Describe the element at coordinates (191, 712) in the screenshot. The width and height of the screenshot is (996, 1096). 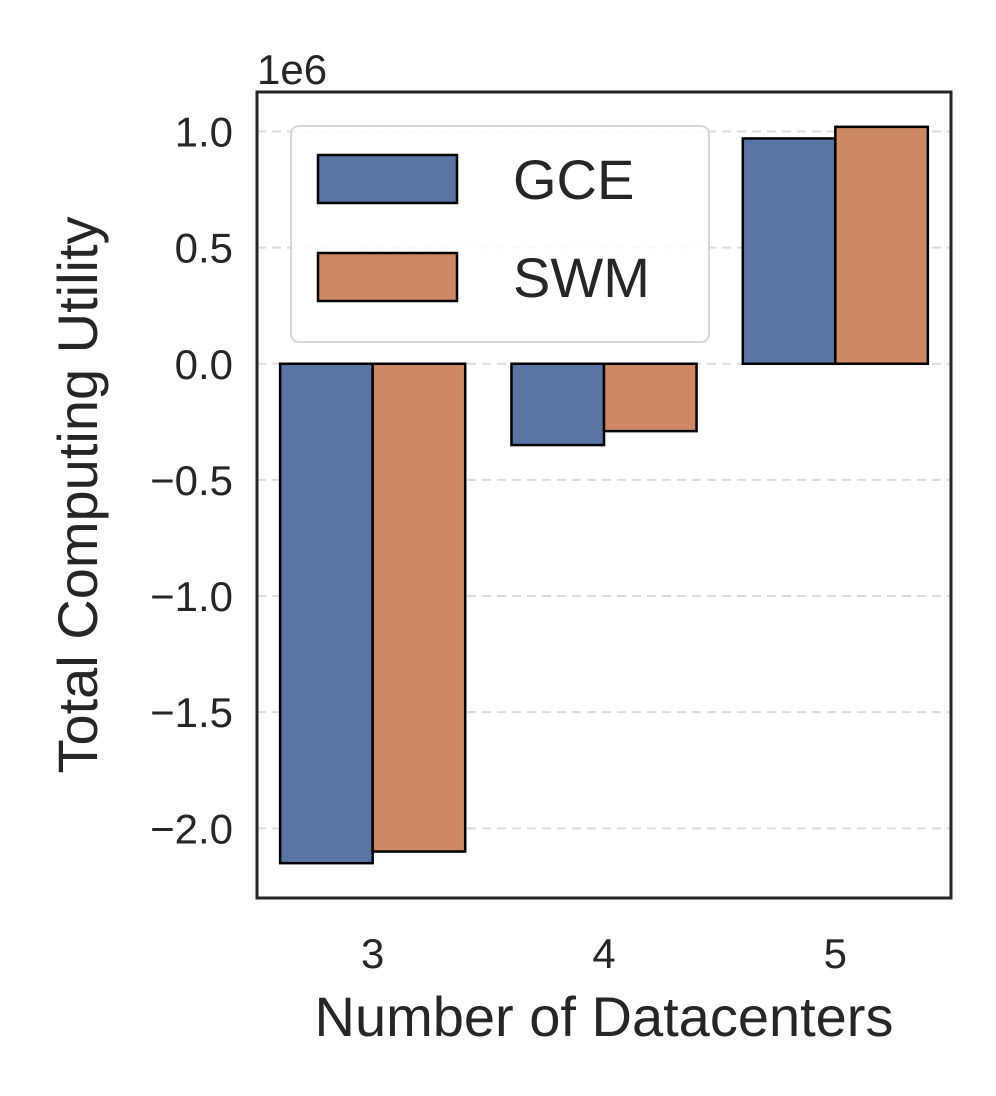
I see `y-tick-label: −1.5` at that location.